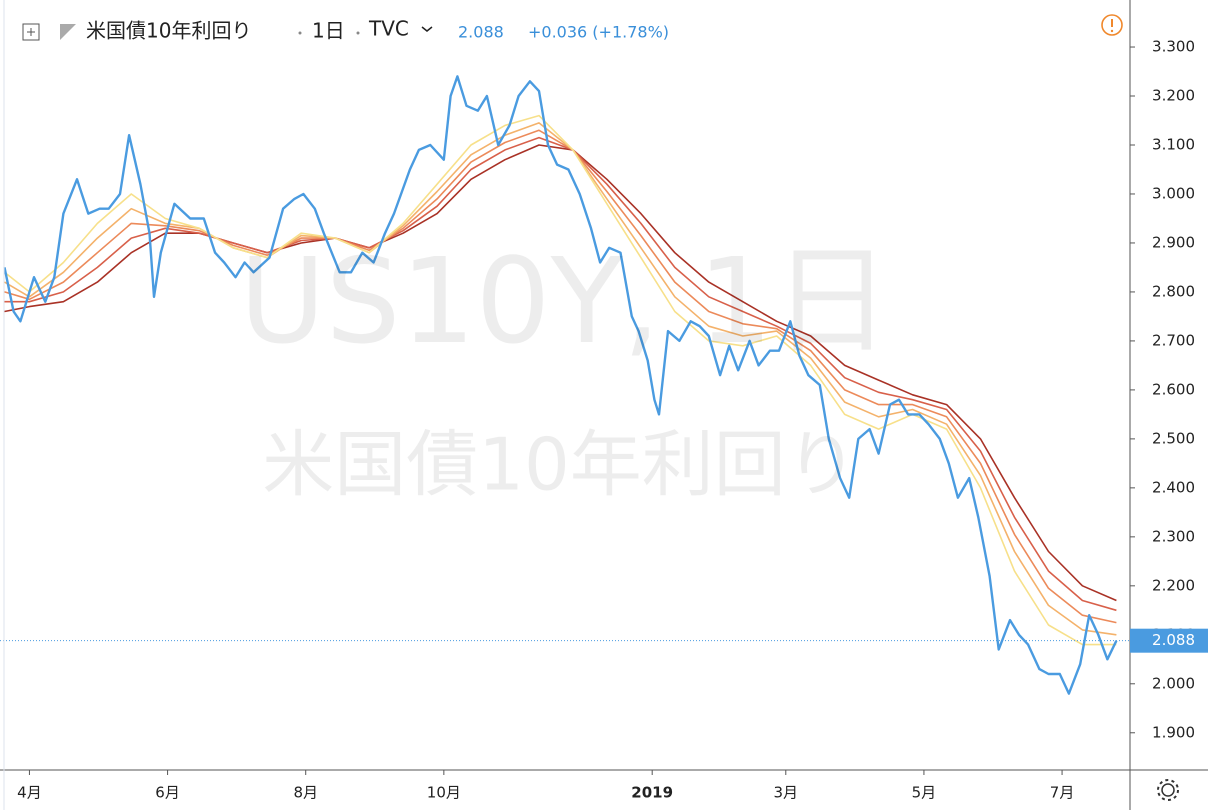 The image size is (1208, 810). I want to click on y-tick-label: 2.400, so click(1173, 487).